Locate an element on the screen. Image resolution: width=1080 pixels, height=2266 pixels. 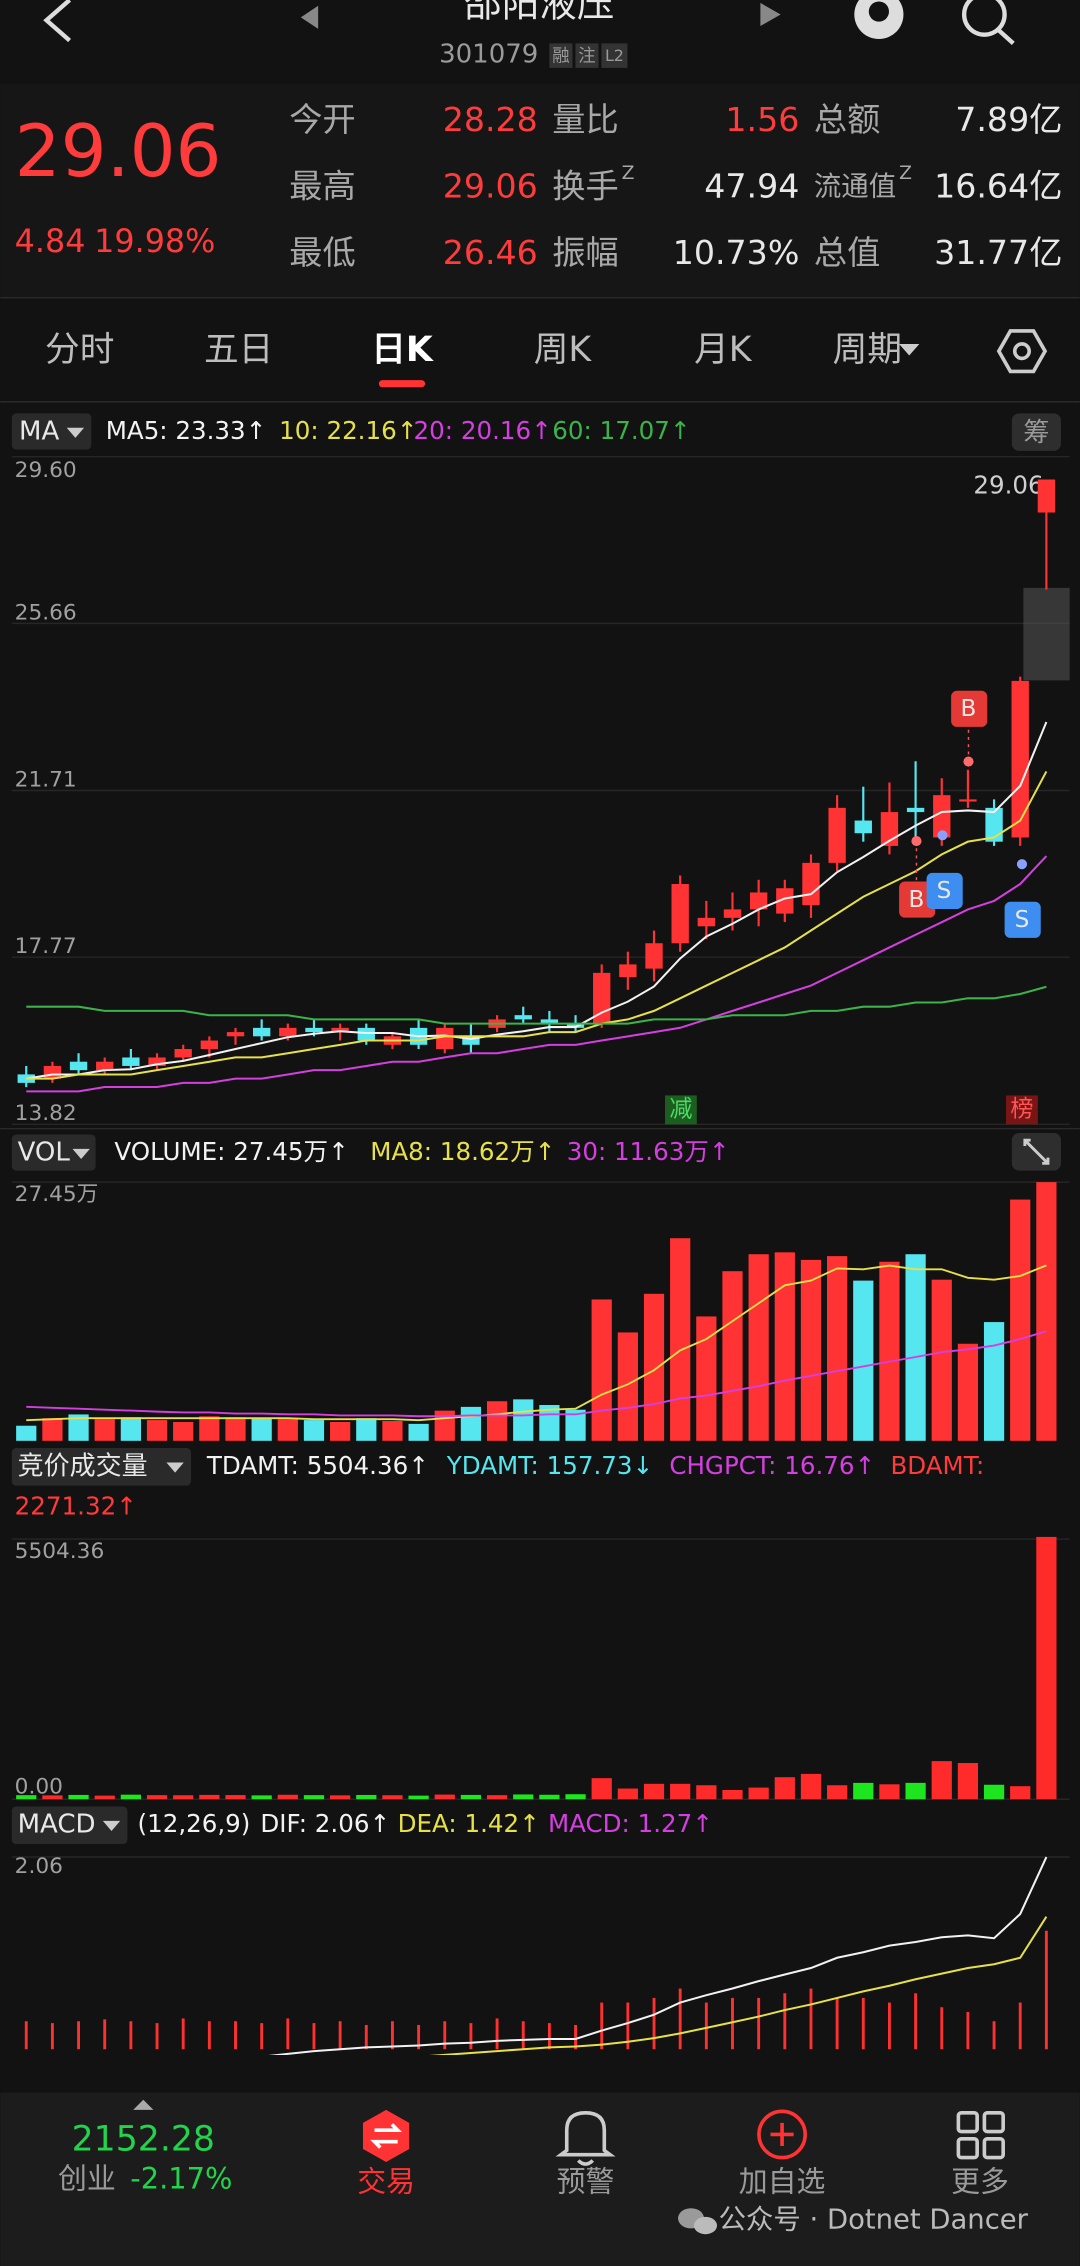
expand-button is located at coordinates (1036, 1152).